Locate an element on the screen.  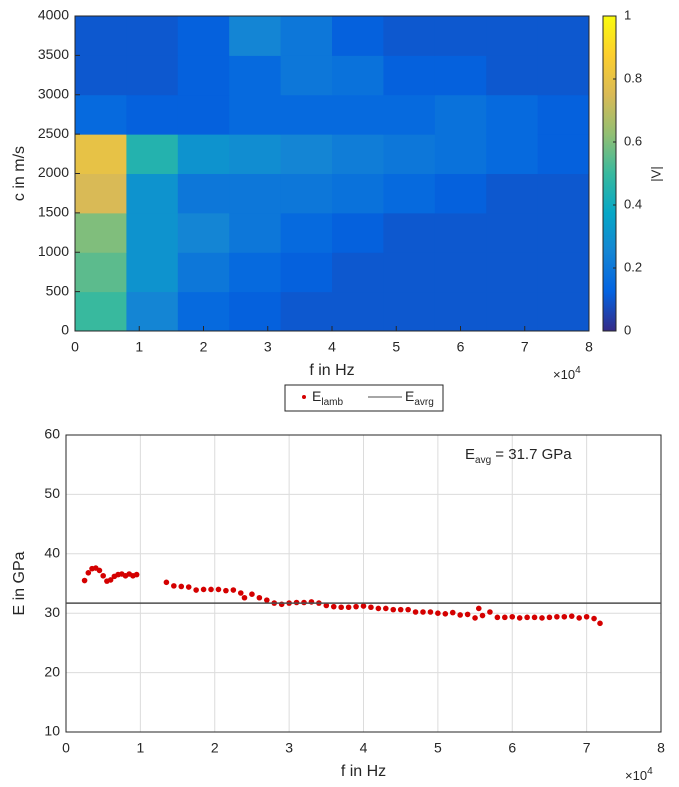
colorbar-tick-label: 0.4 is located at coordinates (633, 203).